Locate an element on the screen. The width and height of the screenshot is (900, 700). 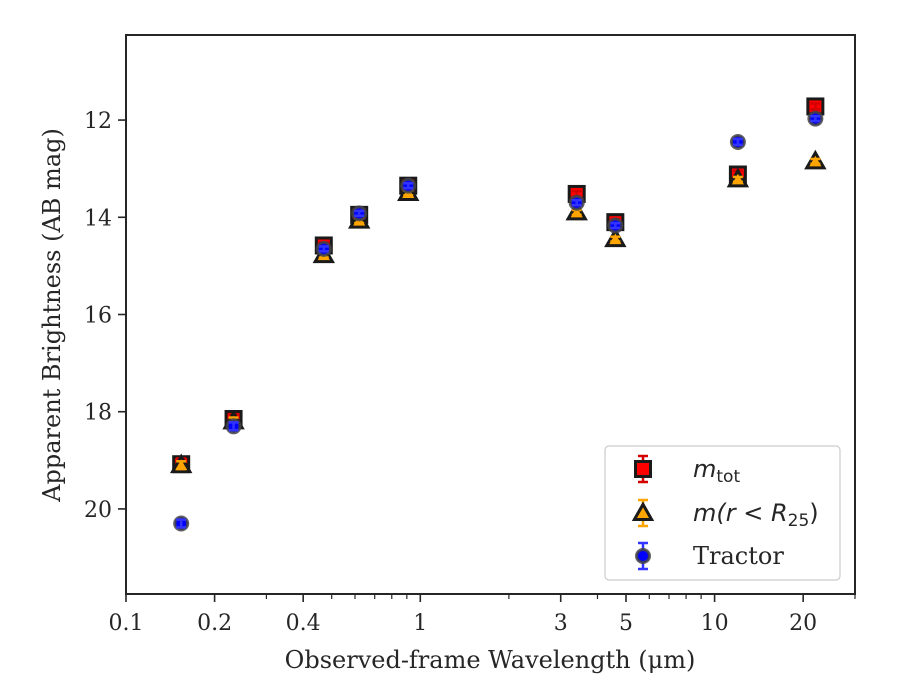
y-tick-label: 12 is located at coordinates (98, 121).